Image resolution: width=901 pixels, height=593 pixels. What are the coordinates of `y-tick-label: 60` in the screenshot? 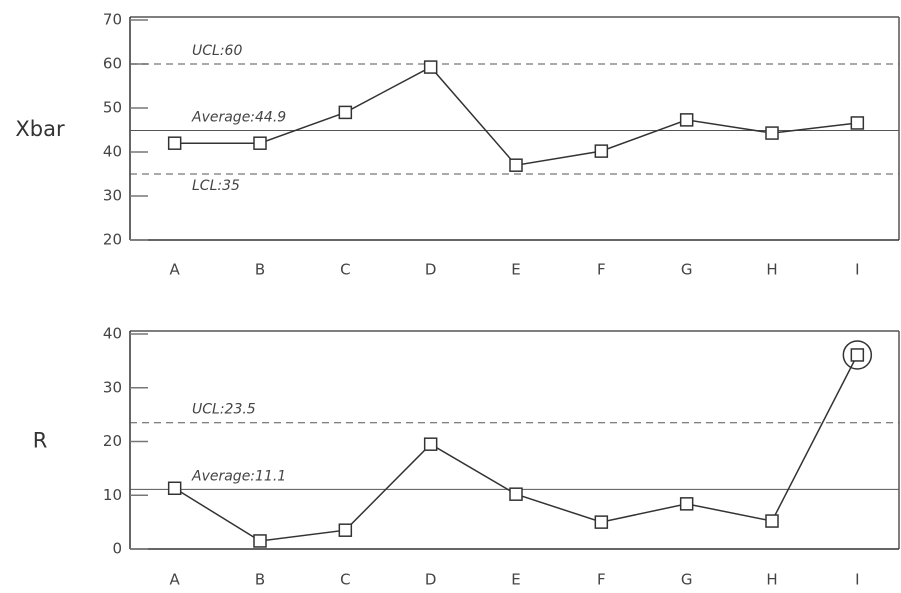 It's located at (112, 64).